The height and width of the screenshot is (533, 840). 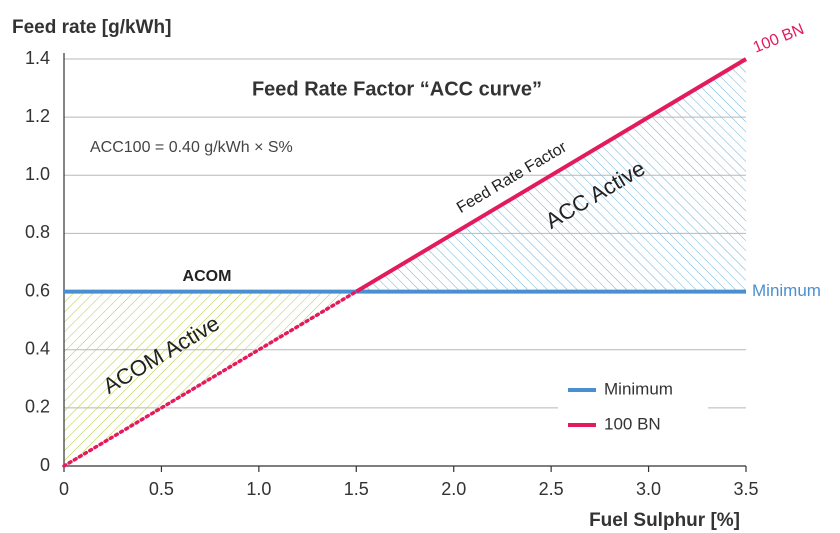 What do you see at coordinates (37, 348) in the screenshot?
I see `y-tick-label: 0.4` at bounding box center [37, 348].